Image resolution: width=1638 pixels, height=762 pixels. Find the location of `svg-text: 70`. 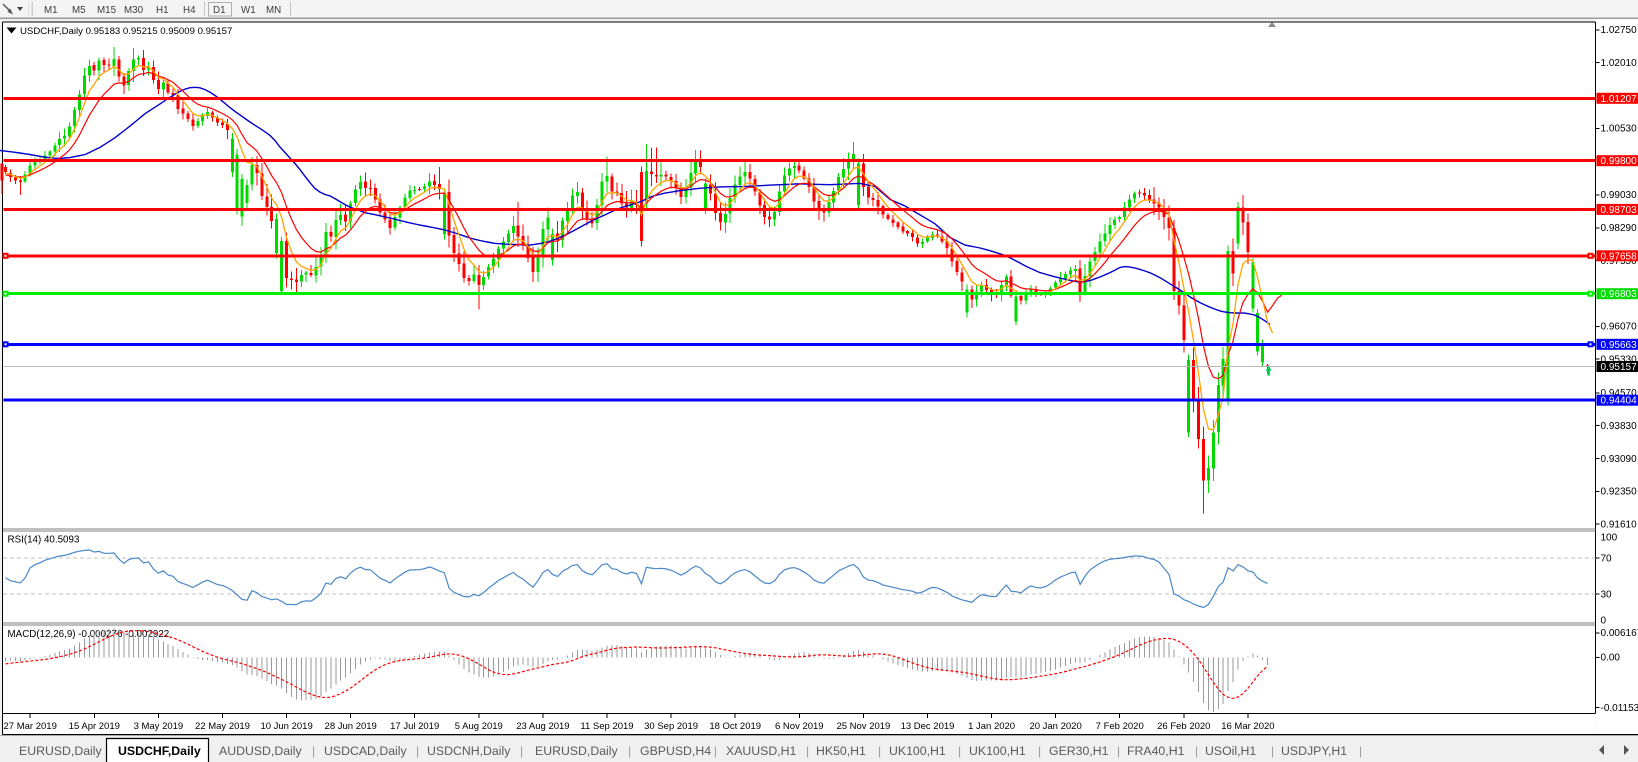

svg-text: 70 is located at coordinates (1607, 558).